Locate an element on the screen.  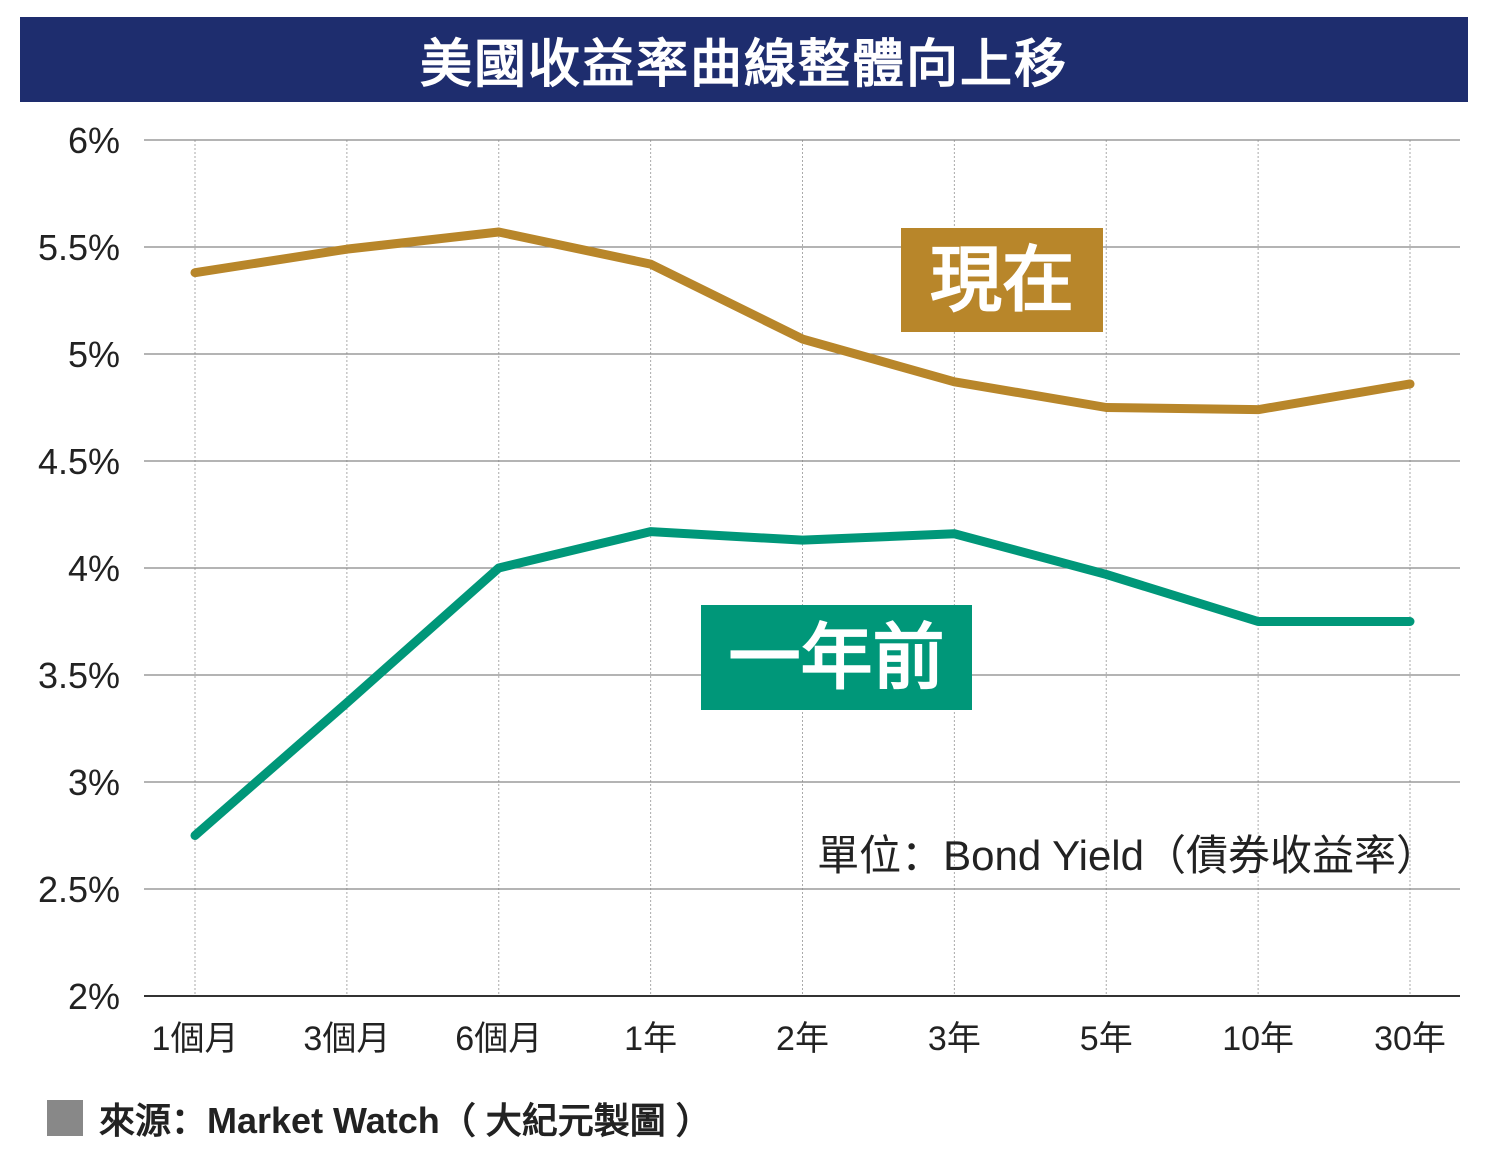
y-tick-label: 3.5% is located at coordinates (79, 675).